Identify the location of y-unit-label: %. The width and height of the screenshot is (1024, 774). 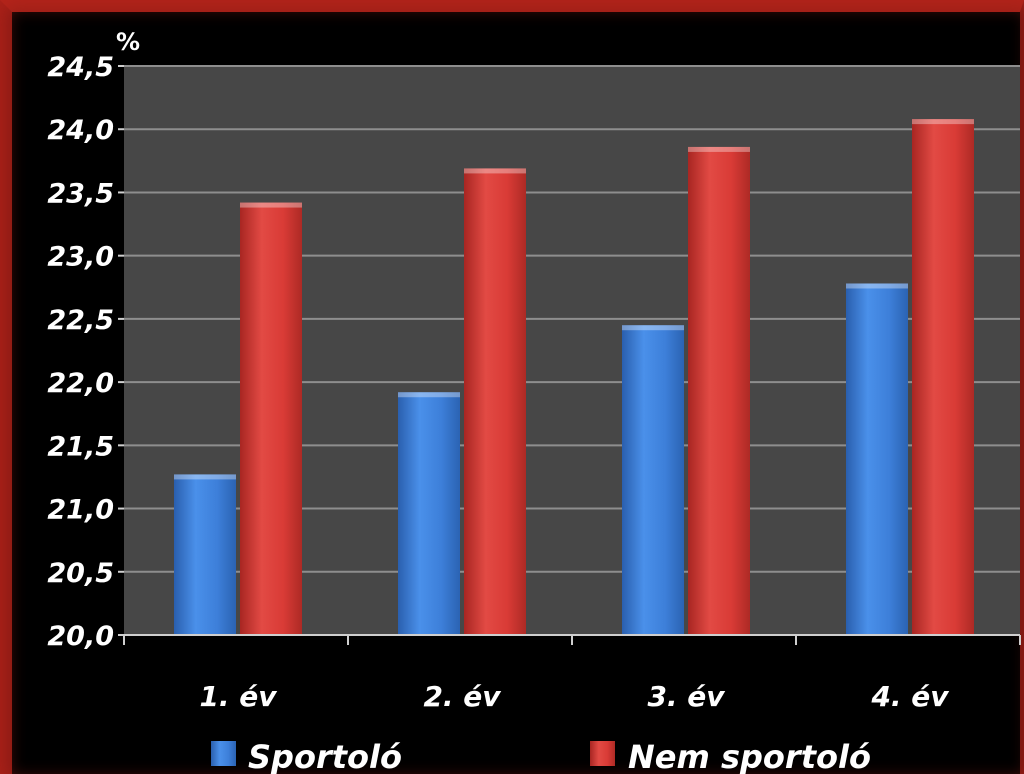
(128, 42).